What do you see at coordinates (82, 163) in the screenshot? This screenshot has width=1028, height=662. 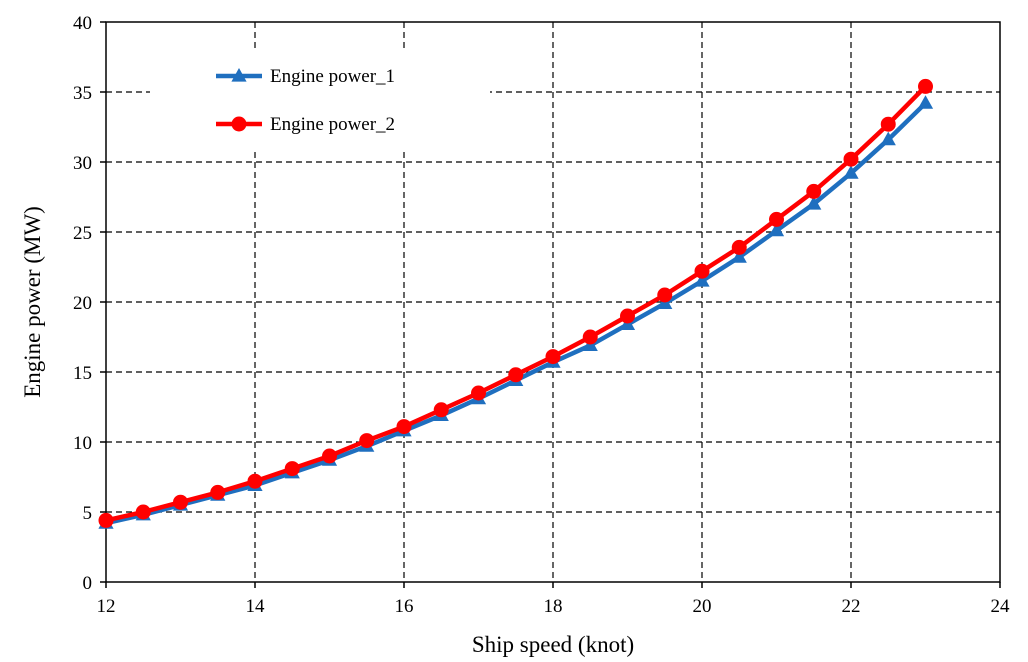 I see `y-tick-label: 30` at bounding box center [82, 163].